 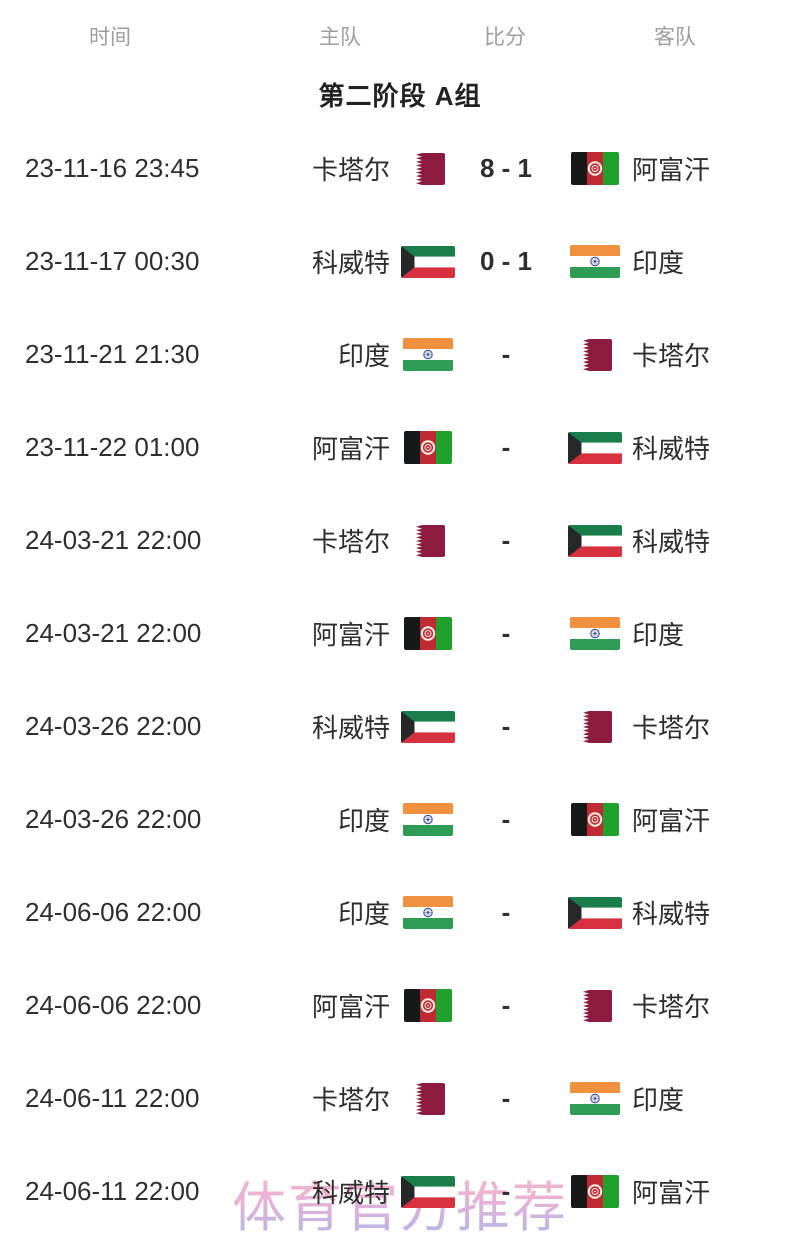 What do you see at coordinates (506, 261) in the screenshot?
I see `match-score: 0 - 1` at bounding box center [506, 261].